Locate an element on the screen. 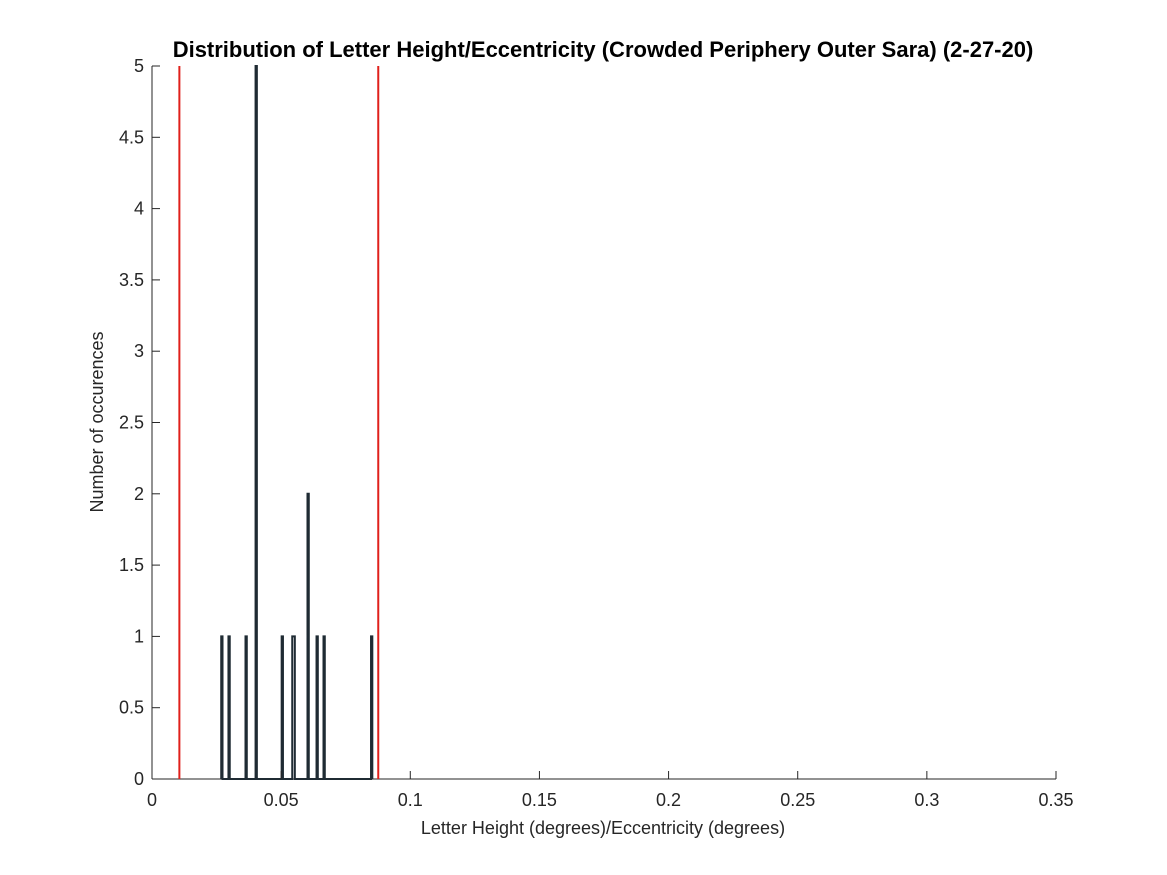 The image size is (1167, 875). y-tick-label: 5 is located at coordinates (139, 66).